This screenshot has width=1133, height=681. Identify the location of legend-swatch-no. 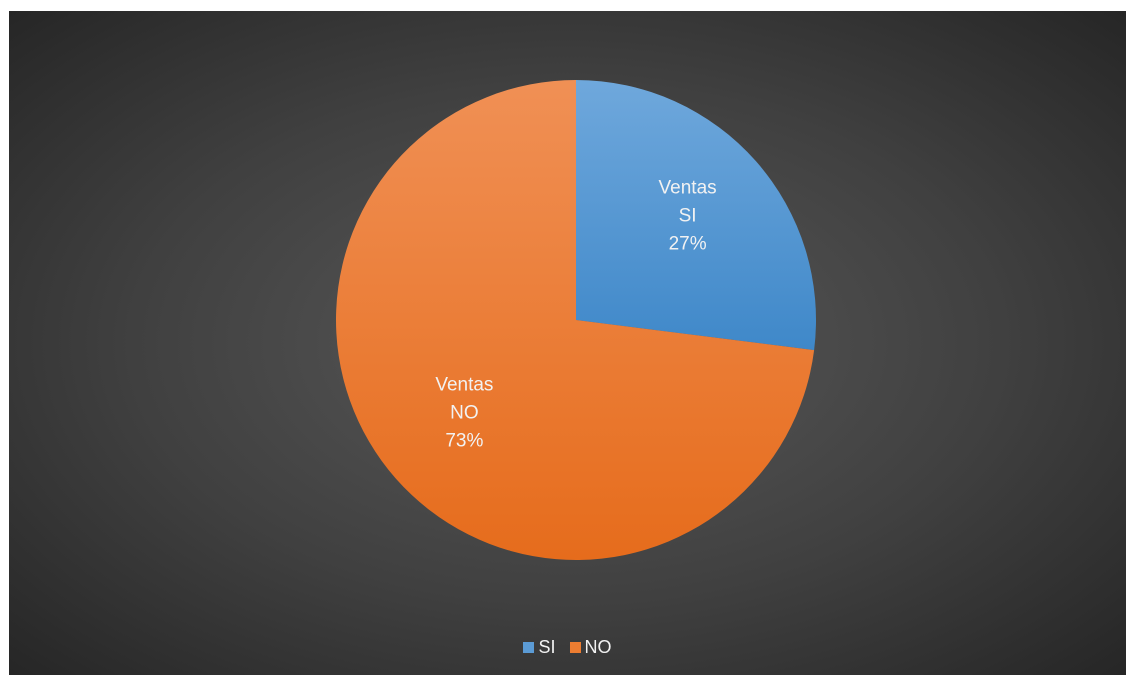
(575, 647).